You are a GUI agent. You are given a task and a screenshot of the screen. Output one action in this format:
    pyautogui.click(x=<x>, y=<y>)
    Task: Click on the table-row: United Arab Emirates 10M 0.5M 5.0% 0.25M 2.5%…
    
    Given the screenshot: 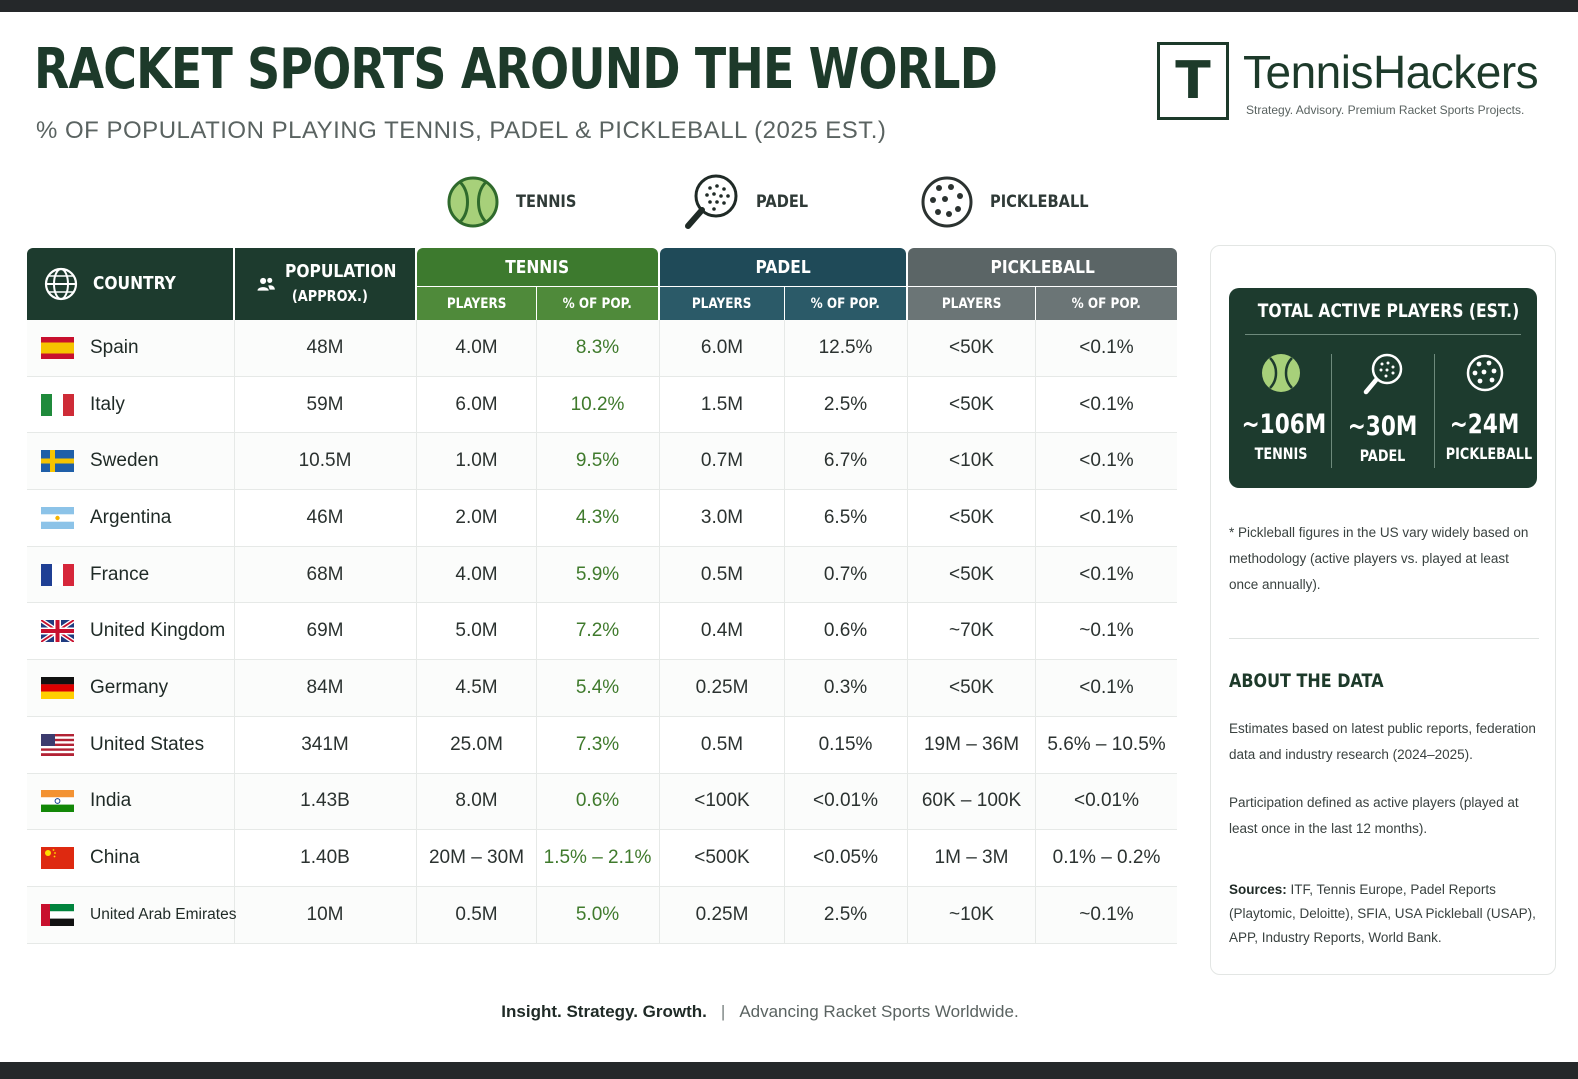 What is the action you would take?
    pyautogui.click(x=602, y=915)
    